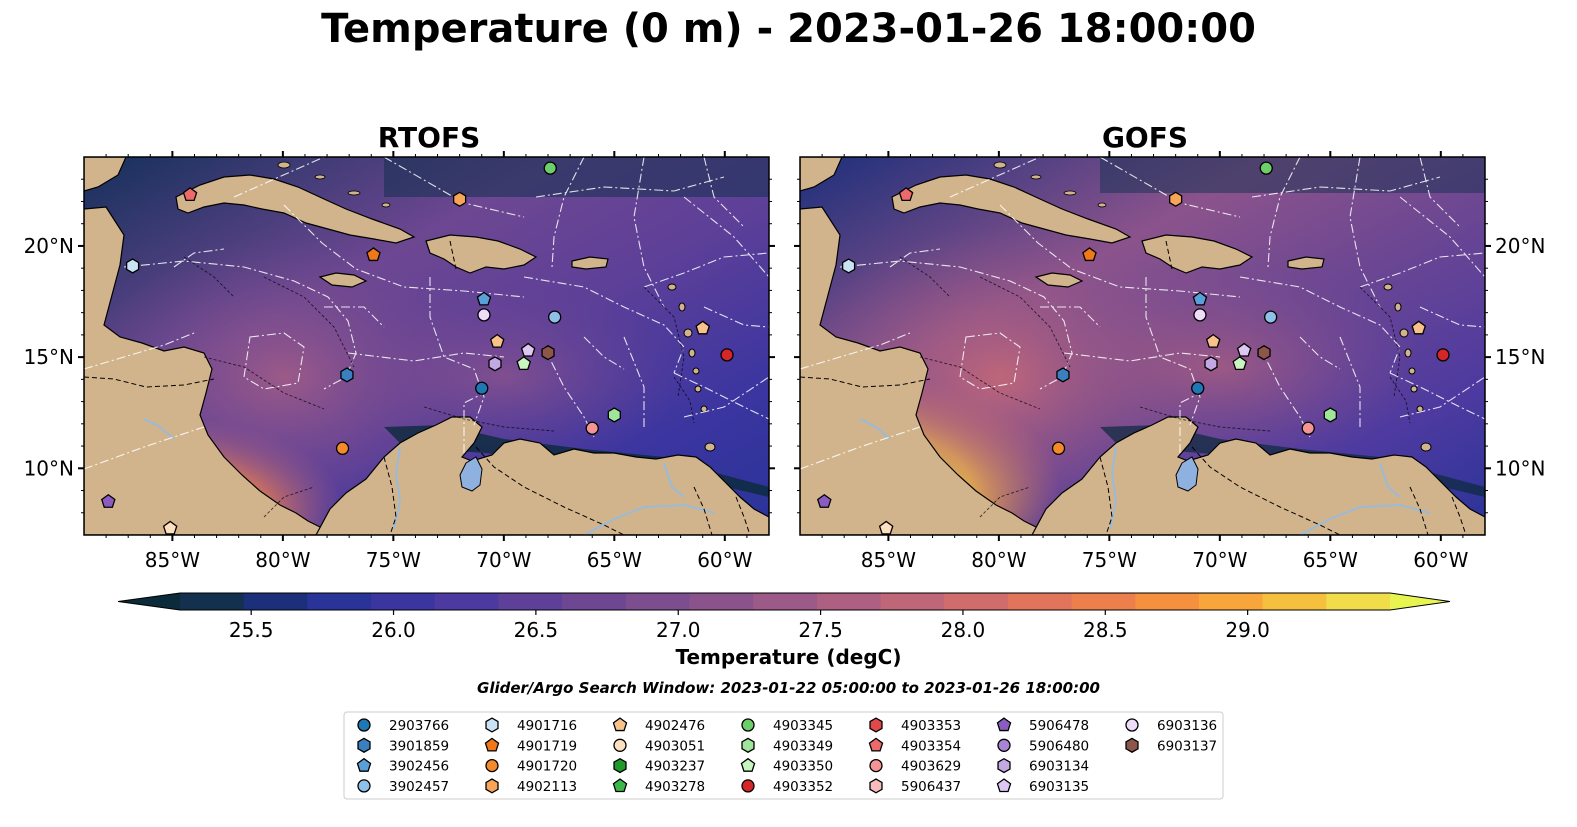 Image resolution: width=1577 pixels, height=827 pixels. Describe the element at coordinates (419, 726) in the screenshot. I see `legend-label: 2903766` at that location.